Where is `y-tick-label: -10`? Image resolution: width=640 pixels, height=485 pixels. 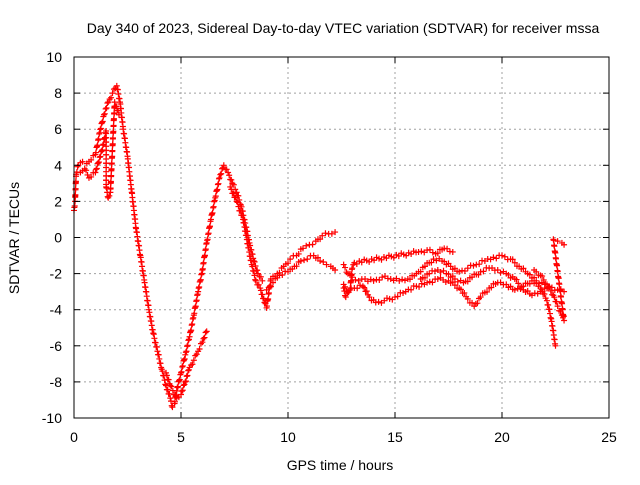
y-tick-label: -10 is located at coordinates (52, 418).